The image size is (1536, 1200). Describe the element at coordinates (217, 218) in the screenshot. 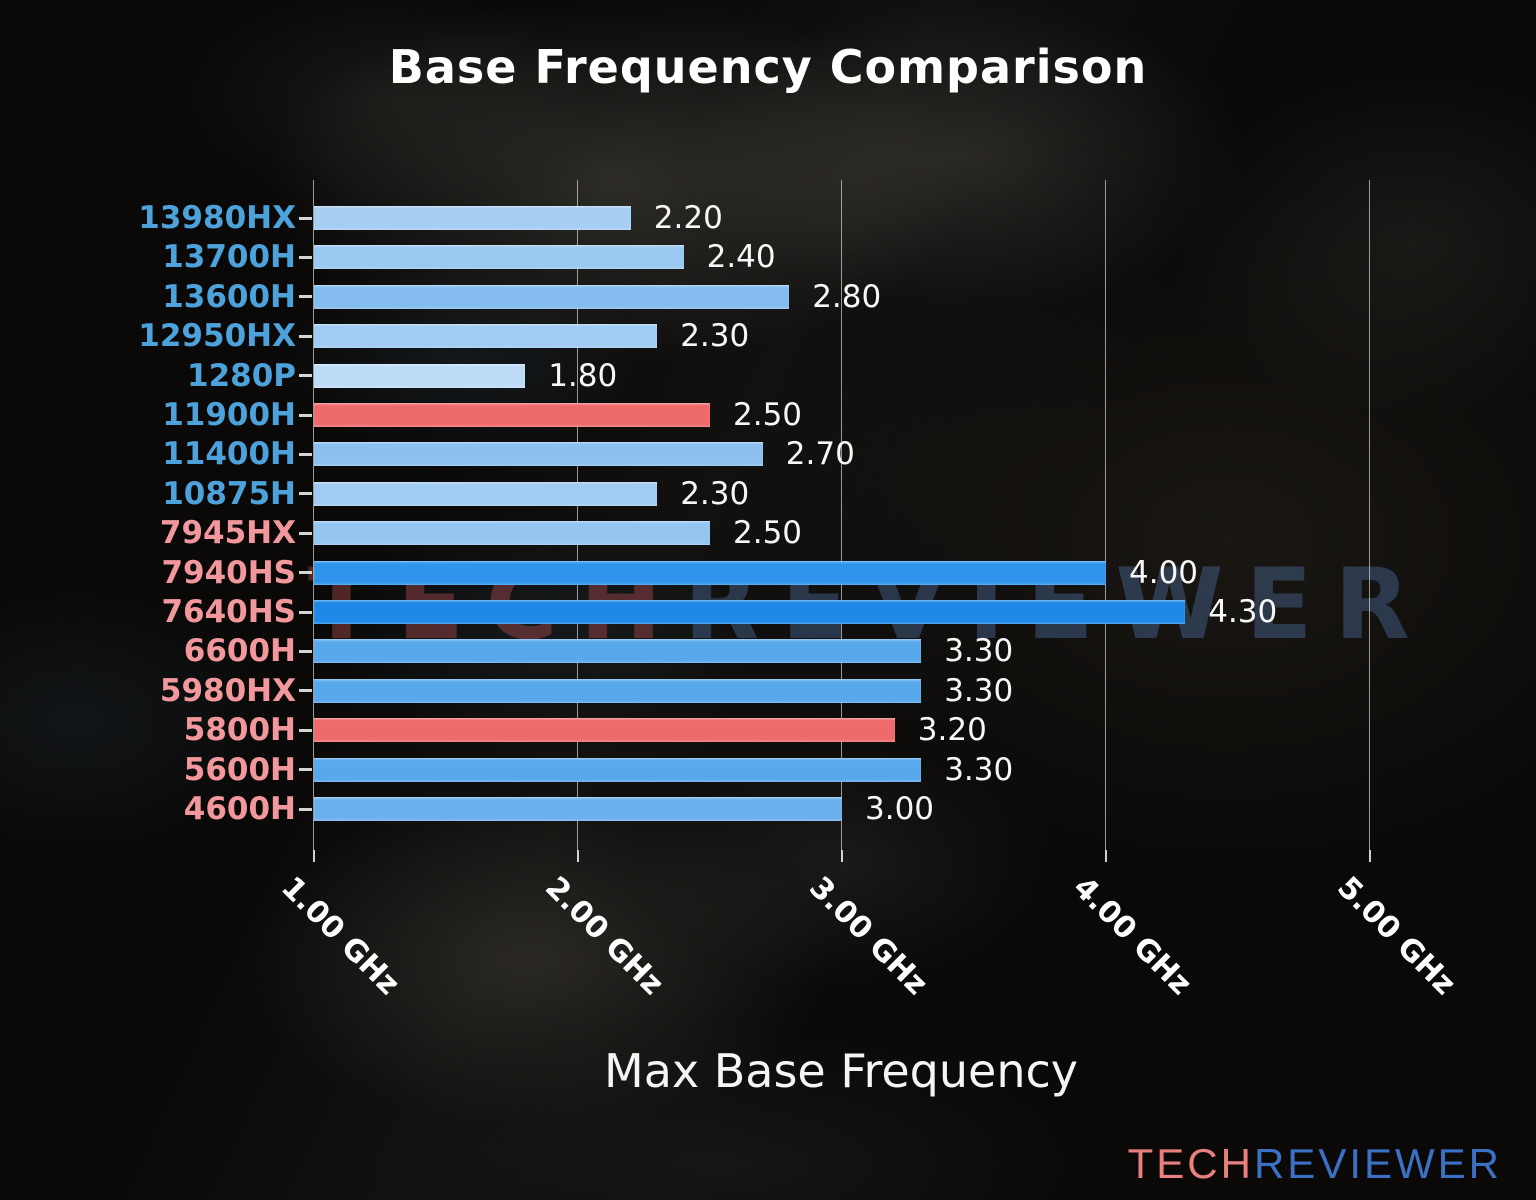

I see `category-label: 13980HX` at that location.